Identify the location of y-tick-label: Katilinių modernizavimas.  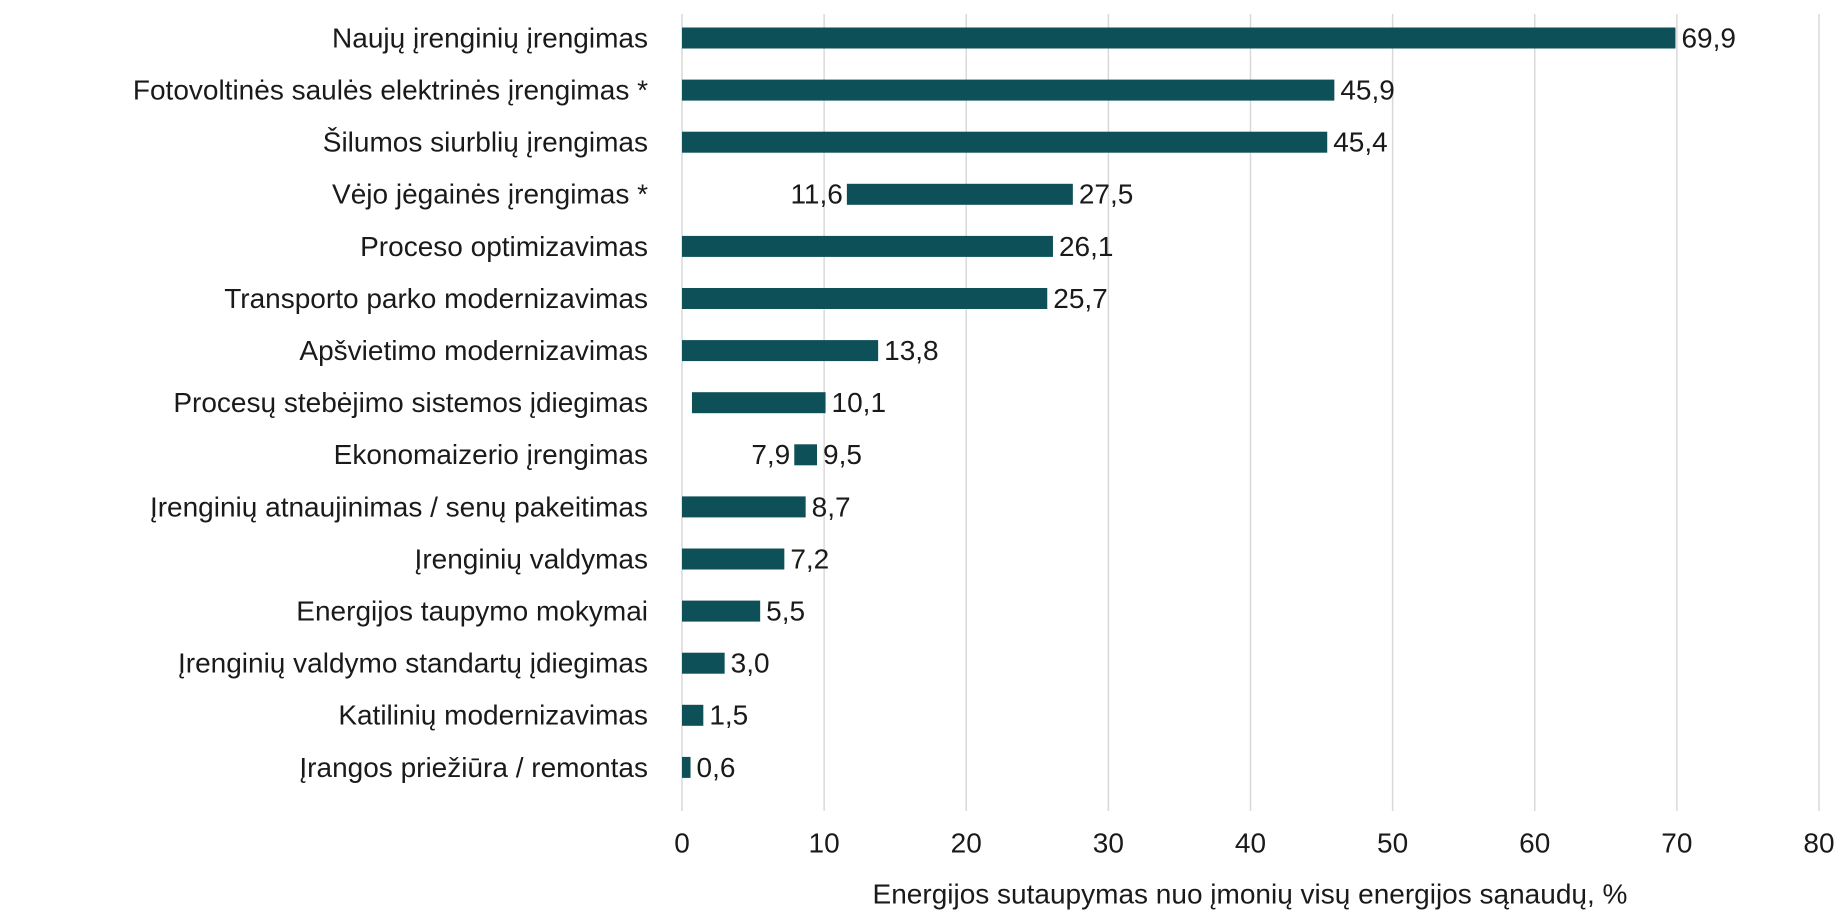
(493, 715).